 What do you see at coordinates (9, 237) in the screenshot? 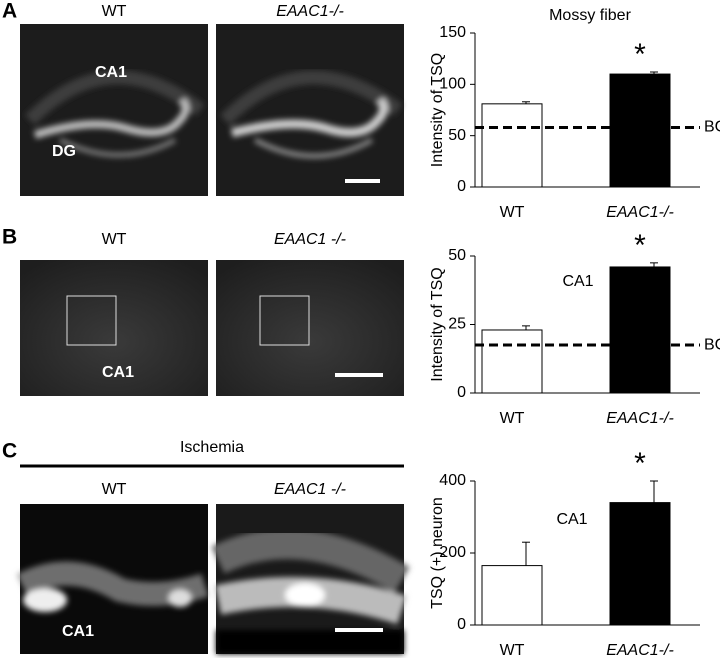
I see `panel-label: B` at bounding box center [9, 237].